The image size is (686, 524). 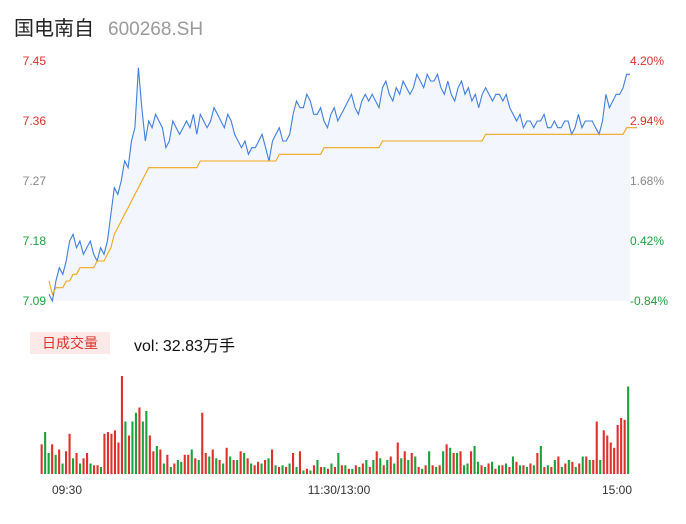 I want to click on time-tick-label: 11:30/13:00, so click(x=339, y=490).